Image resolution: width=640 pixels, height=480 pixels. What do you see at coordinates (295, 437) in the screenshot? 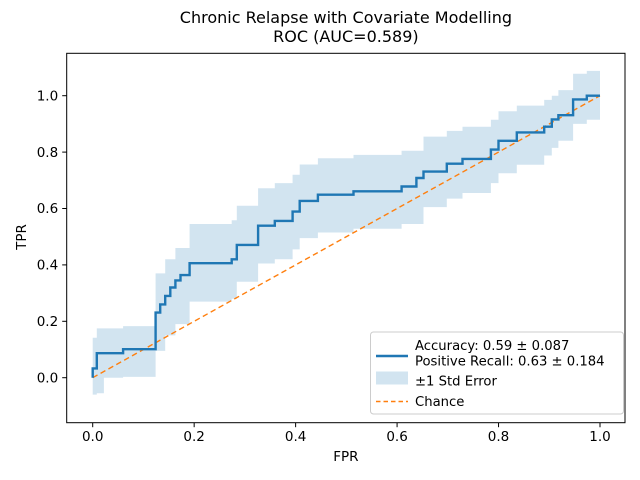
I see `x-tick-label: 0.4` at bounding box center [295, 437].